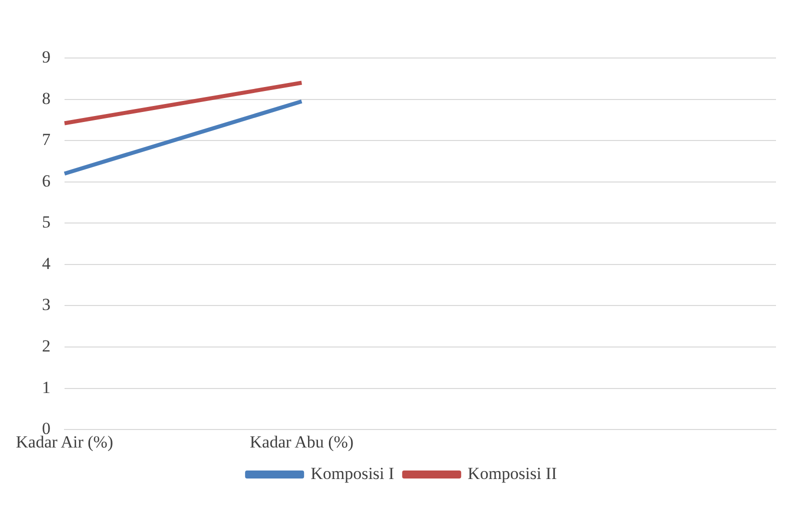 The height and width of the screenshot is (506, 794). Describe the element at coordinates (46, 98) in the screenshot. I see `y-tick-label: 8` at that location.